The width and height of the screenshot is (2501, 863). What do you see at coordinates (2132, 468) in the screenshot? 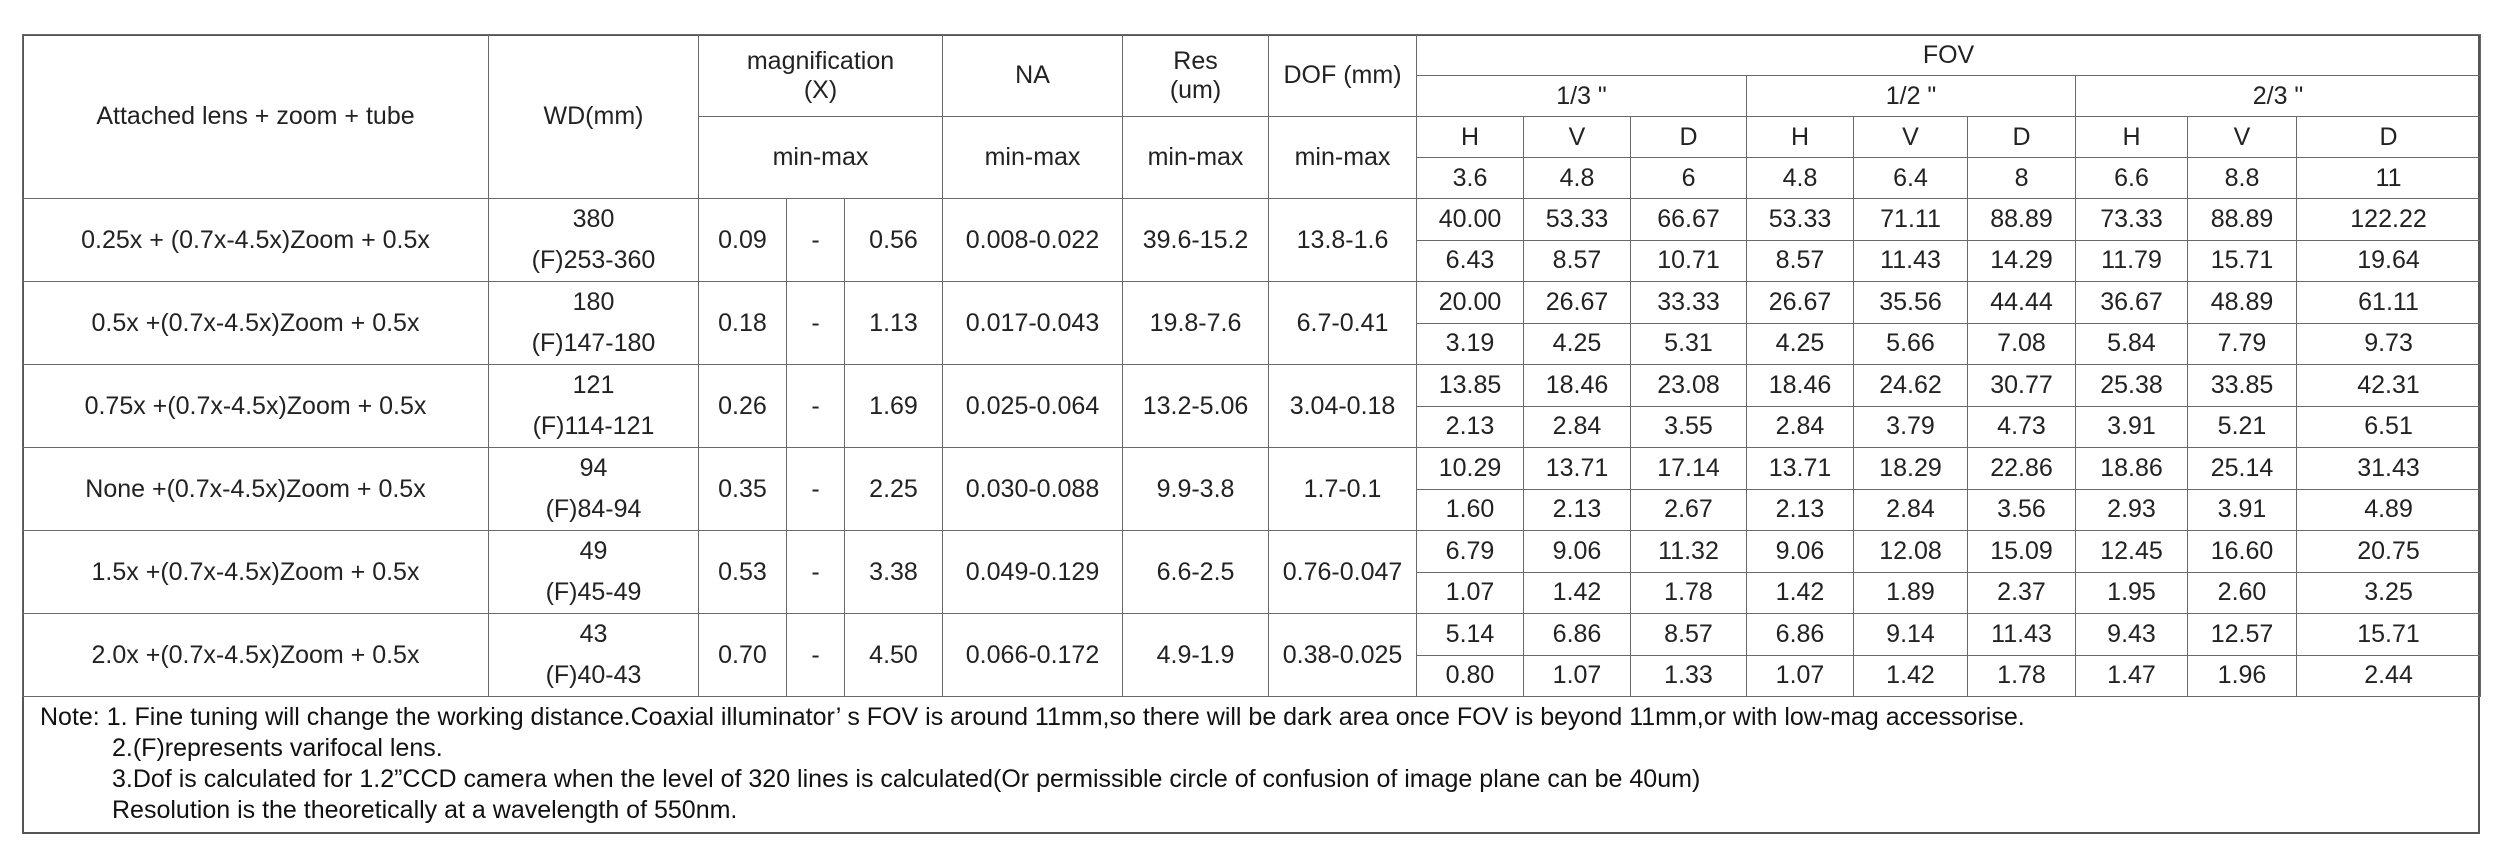
I see `fov-max-value: 18.86` at bounding box center [2132, 468].